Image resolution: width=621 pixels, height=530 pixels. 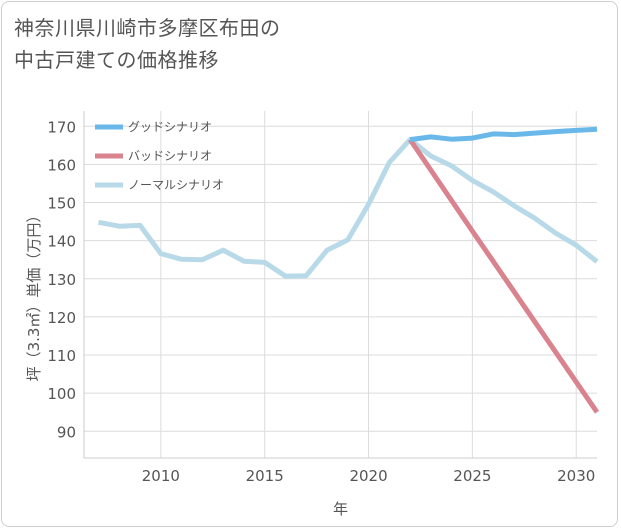 What do you see at coordinates (265, 476) in the screenshot?
I see `x-tick-label-1: 2015` at bounding box center [265, 476].